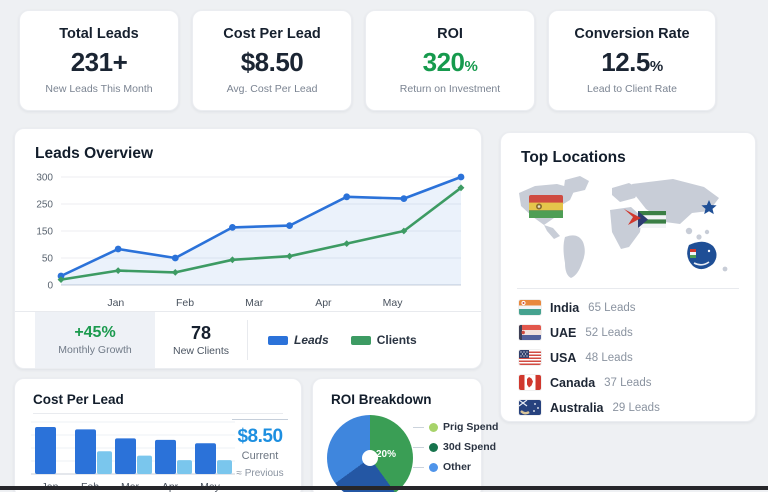 The height and width of the screenshot is (492, 768). I want to click on world-map, so click(623, 227).